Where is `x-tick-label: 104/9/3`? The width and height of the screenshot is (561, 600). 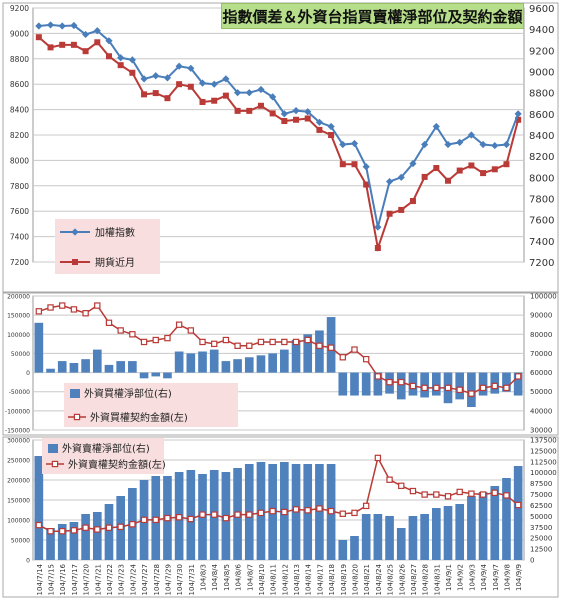
x-tick-label: 104/9/3 is located at coordinates (472, 577).